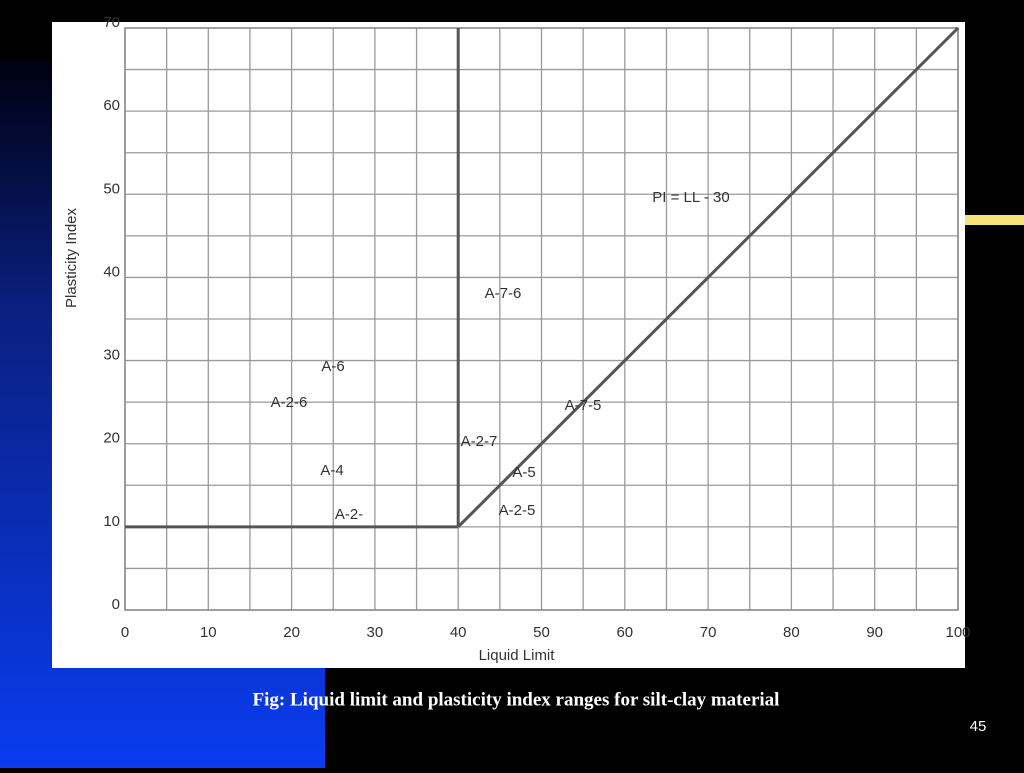  What do you see at coordinates (289, 402) in the screenshot?
I see `region-label: A-2-6` at bounding box center [289, 402].